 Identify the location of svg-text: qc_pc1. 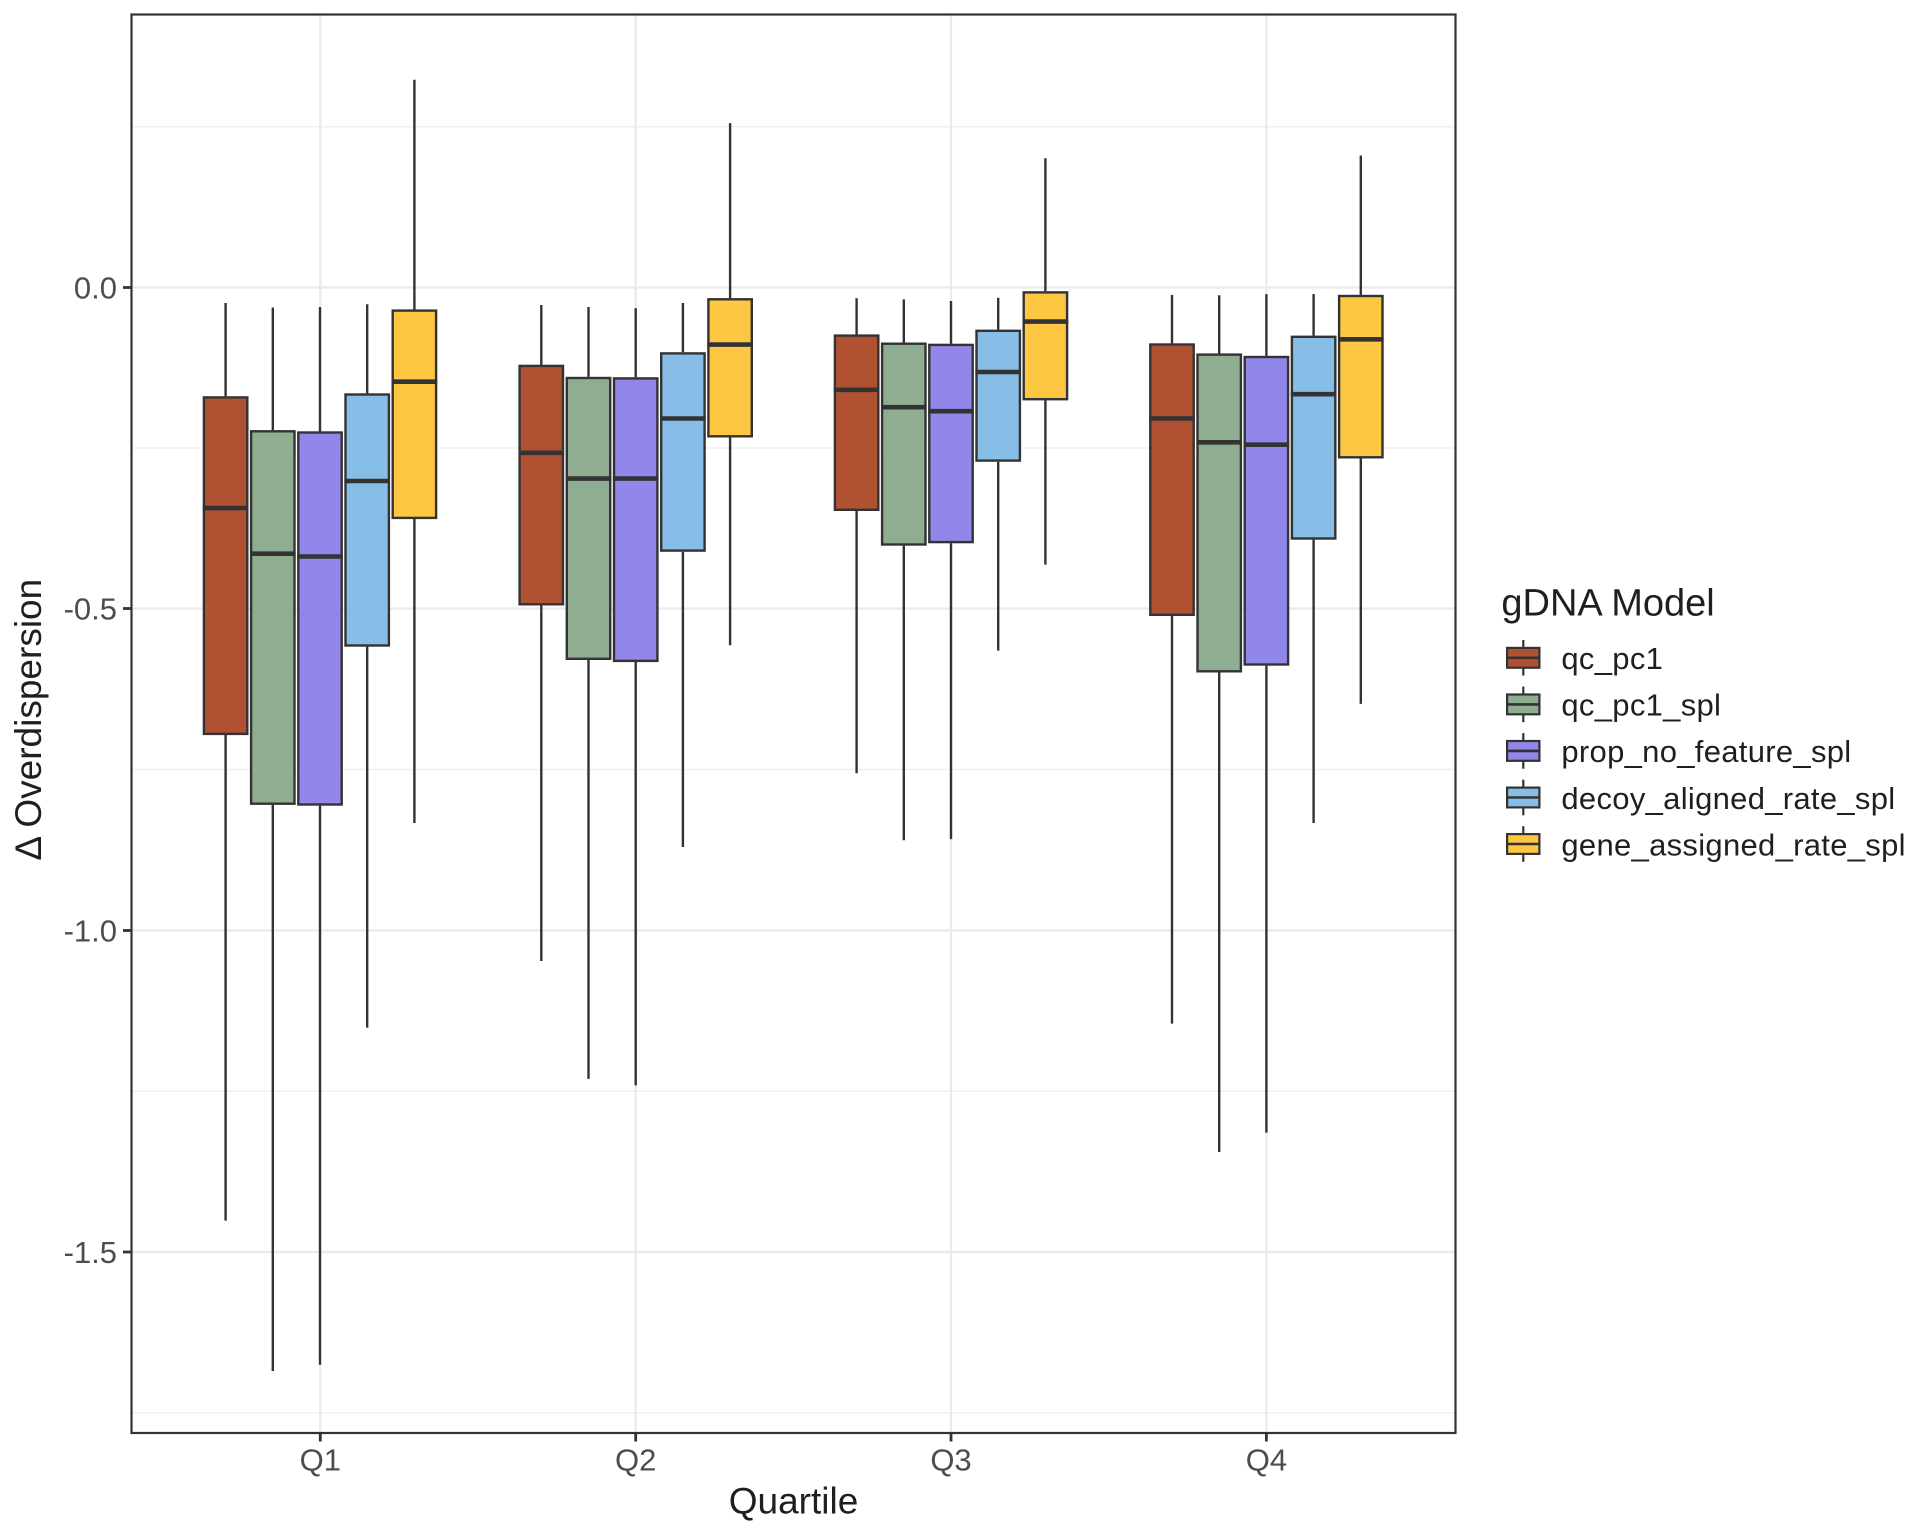
(1612, 658).